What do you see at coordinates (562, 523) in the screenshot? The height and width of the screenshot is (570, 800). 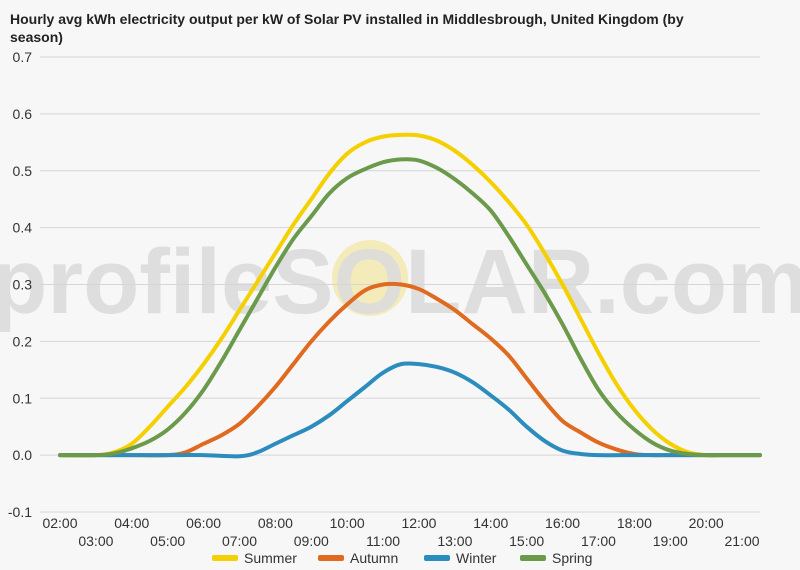 I see `x-tick-label: 16:00` at bounding box center [562, 523].